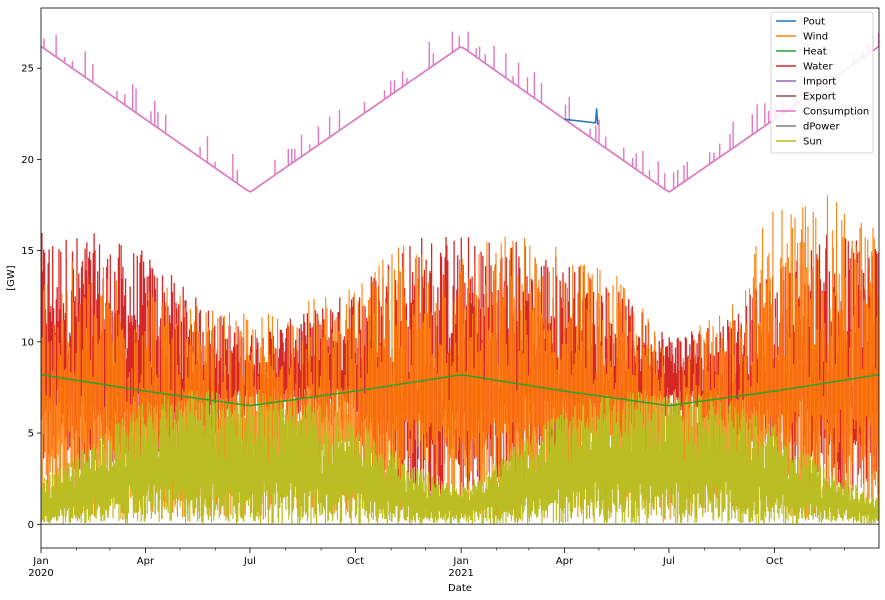 Image resolution: width=885 pixels, height=600 pixels. What do you see at coordinates (812, 142) in the screenshot?
I see `legend-entry: Sun` at bounding box center [812, 142].